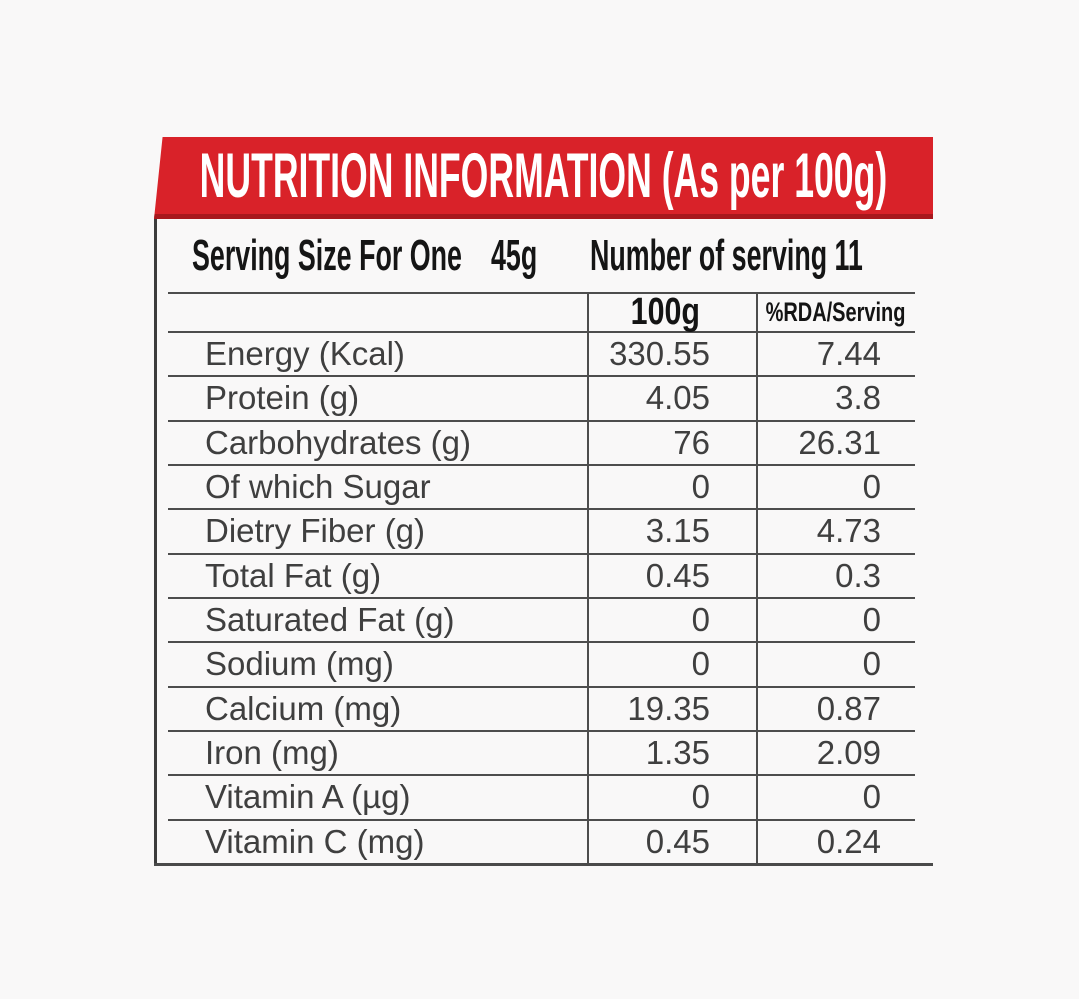  Describe the element at coordinates (308, 797) in the screenshot. I see `row-label: Vitamin A (µg)` at that location.